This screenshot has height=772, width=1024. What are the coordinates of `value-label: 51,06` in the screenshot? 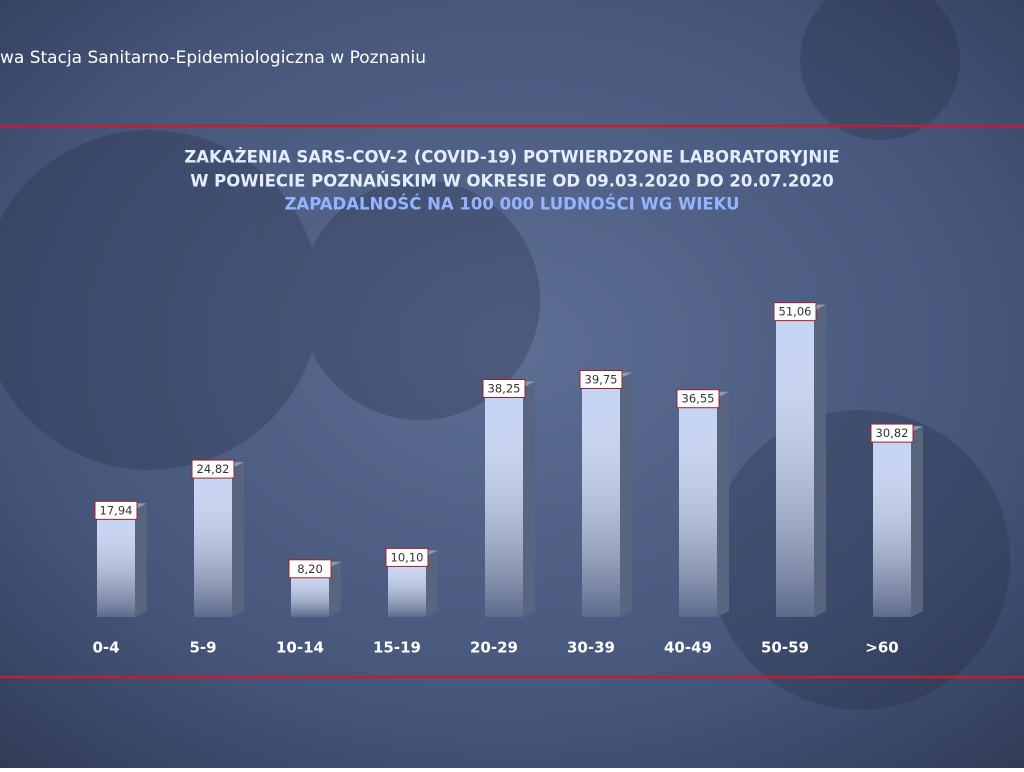 It's located at (795, 312).